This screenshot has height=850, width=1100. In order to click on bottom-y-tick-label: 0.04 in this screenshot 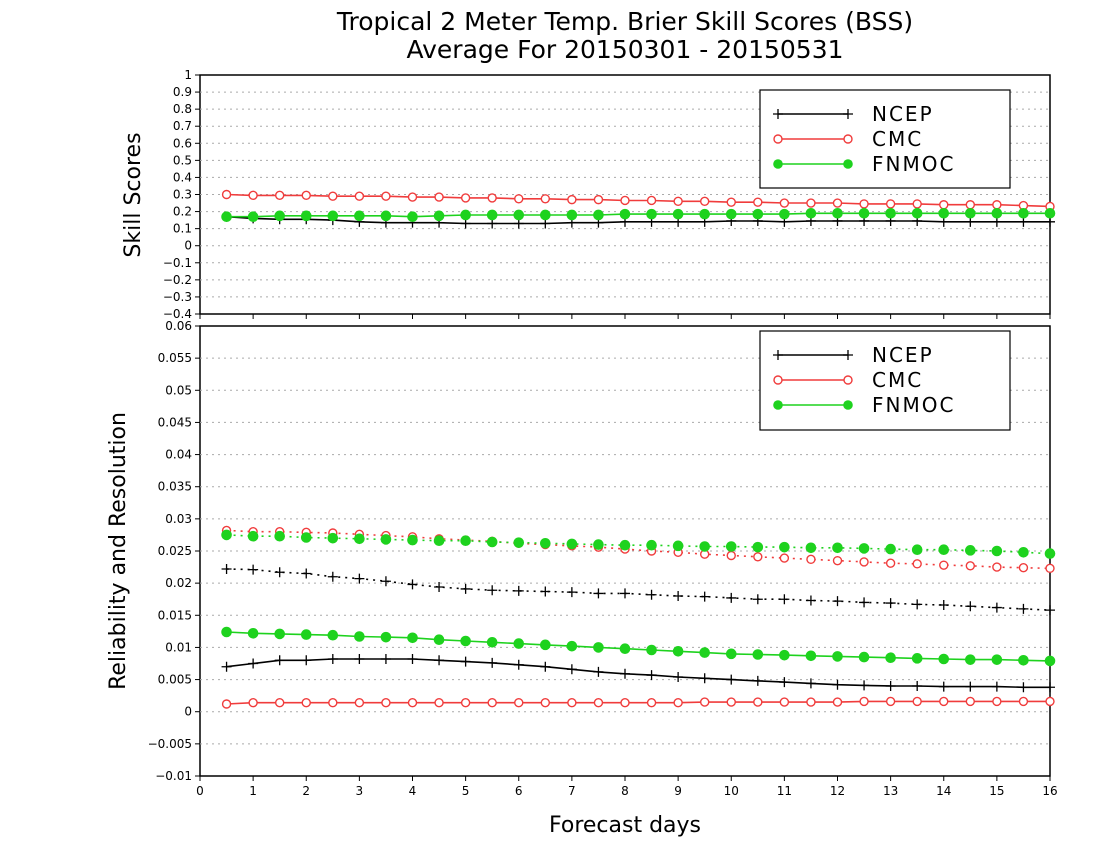, I will do `click(178, 455)`.